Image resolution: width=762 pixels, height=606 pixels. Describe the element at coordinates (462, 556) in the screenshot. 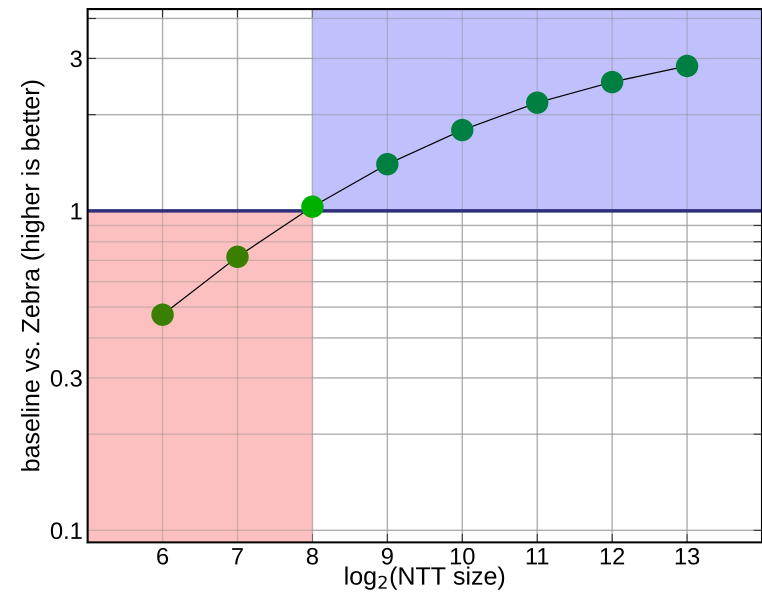

I see `x-tick-label: 10` at that location.